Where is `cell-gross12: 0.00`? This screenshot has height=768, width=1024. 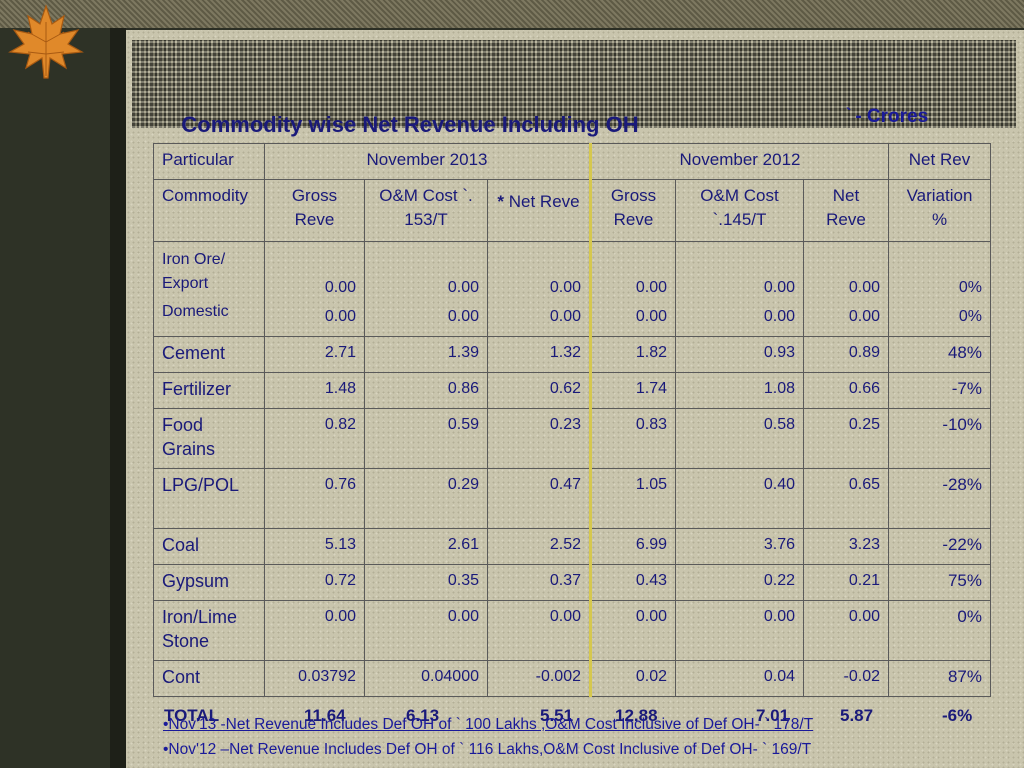
cell-gross12: 0.00 is located at coordinates (632, 630).